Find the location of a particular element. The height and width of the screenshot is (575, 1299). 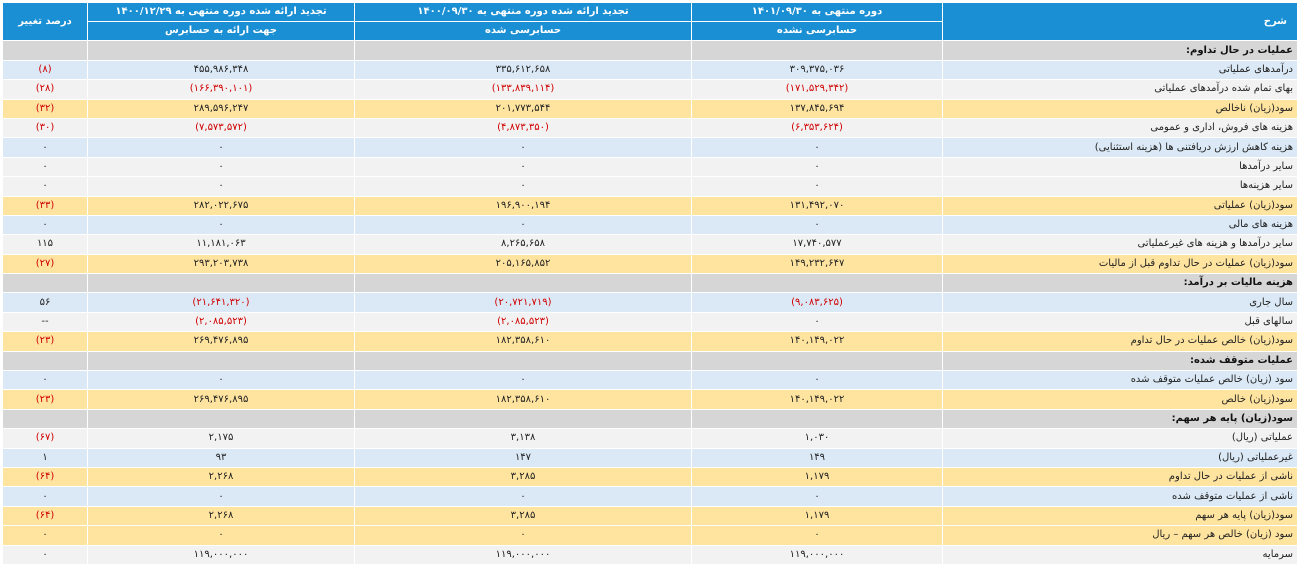

row-label: سود(زیان) عملیاتی is located at coordinates (1120, 205).